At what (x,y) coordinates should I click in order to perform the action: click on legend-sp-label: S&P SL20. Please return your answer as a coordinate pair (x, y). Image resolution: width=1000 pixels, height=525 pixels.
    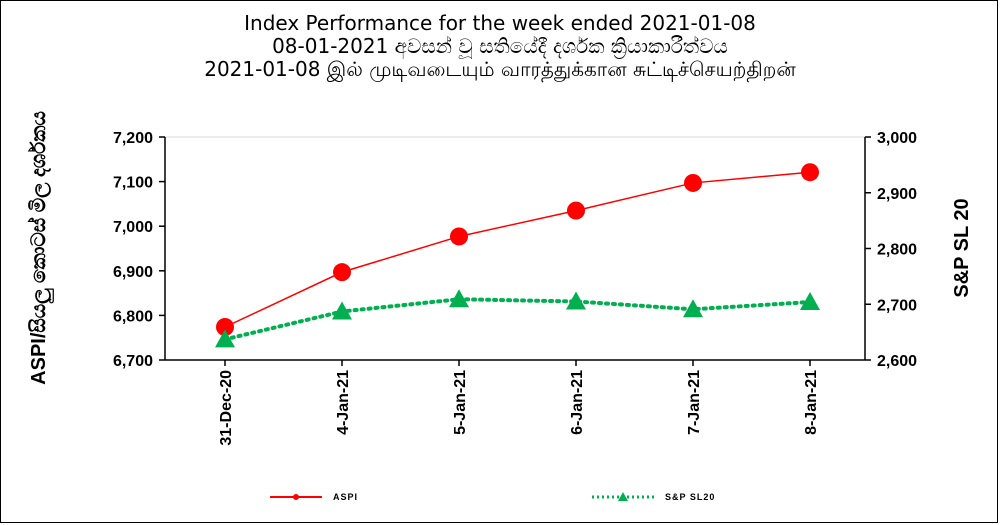
    Looking at the image, I should click on (690, 497).